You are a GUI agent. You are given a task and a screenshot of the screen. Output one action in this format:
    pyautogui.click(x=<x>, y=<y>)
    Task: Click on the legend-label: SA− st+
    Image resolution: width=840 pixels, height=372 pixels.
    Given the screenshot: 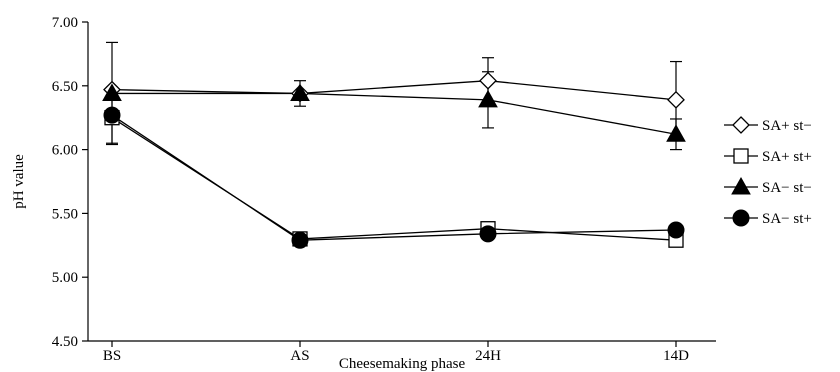 What is the action you would take?
    pyautogui.click(x=787, y=219)
    